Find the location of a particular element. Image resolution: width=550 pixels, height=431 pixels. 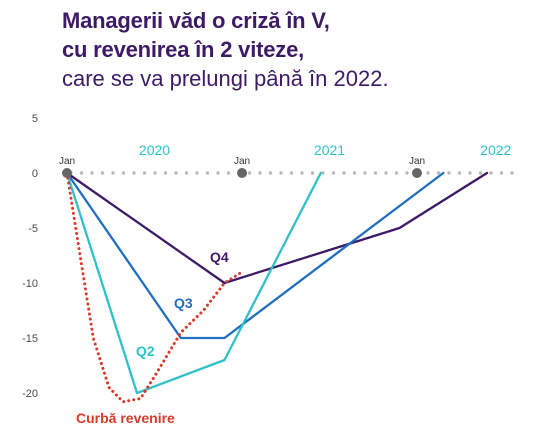

y-tick-label: -15 is located at coordinates (30, 339).